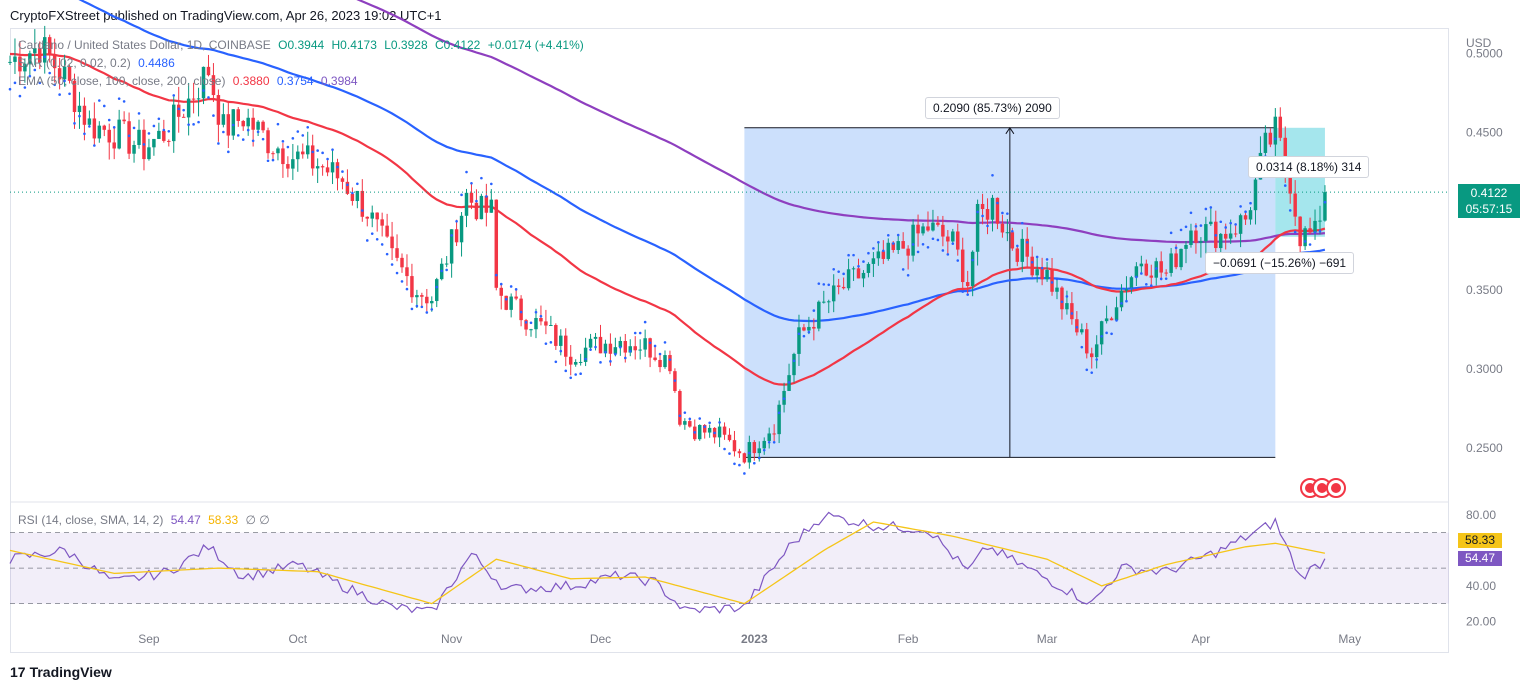 This screenshot has height=691, width=1536. I want to click on sar-value: 0.4486, so click(156, 63).